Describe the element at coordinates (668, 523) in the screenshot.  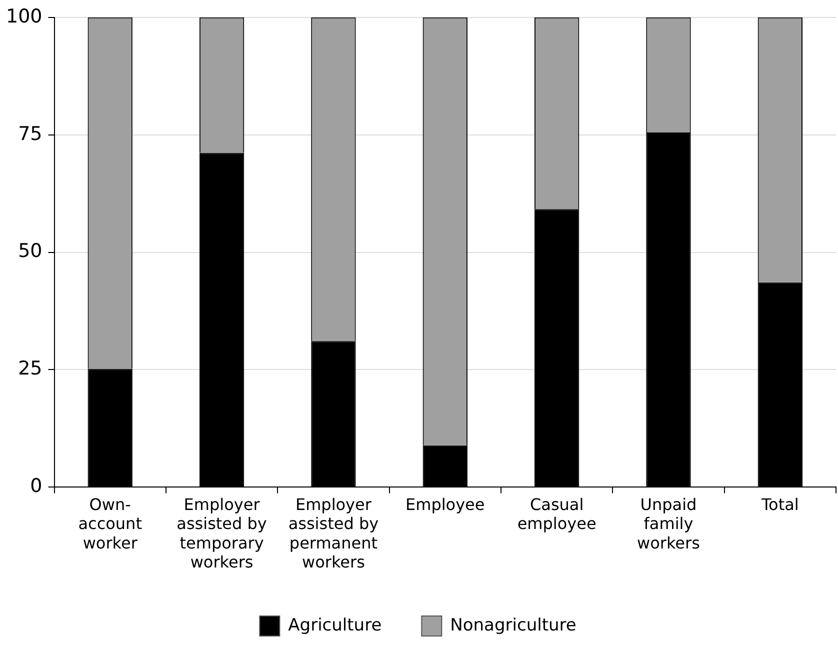
I see `x-tick-label: Unpaid family workers` at that location.